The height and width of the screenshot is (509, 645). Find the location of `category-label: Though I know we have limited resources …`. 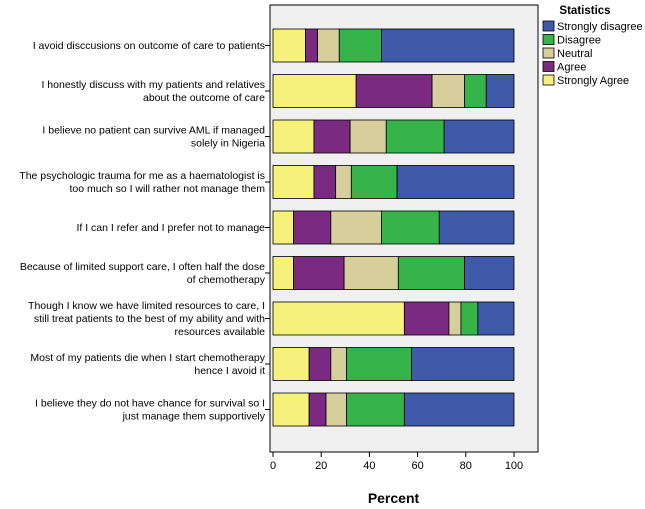

category-label: Though I know we have limited resources … is located at coordinates (146, 319).